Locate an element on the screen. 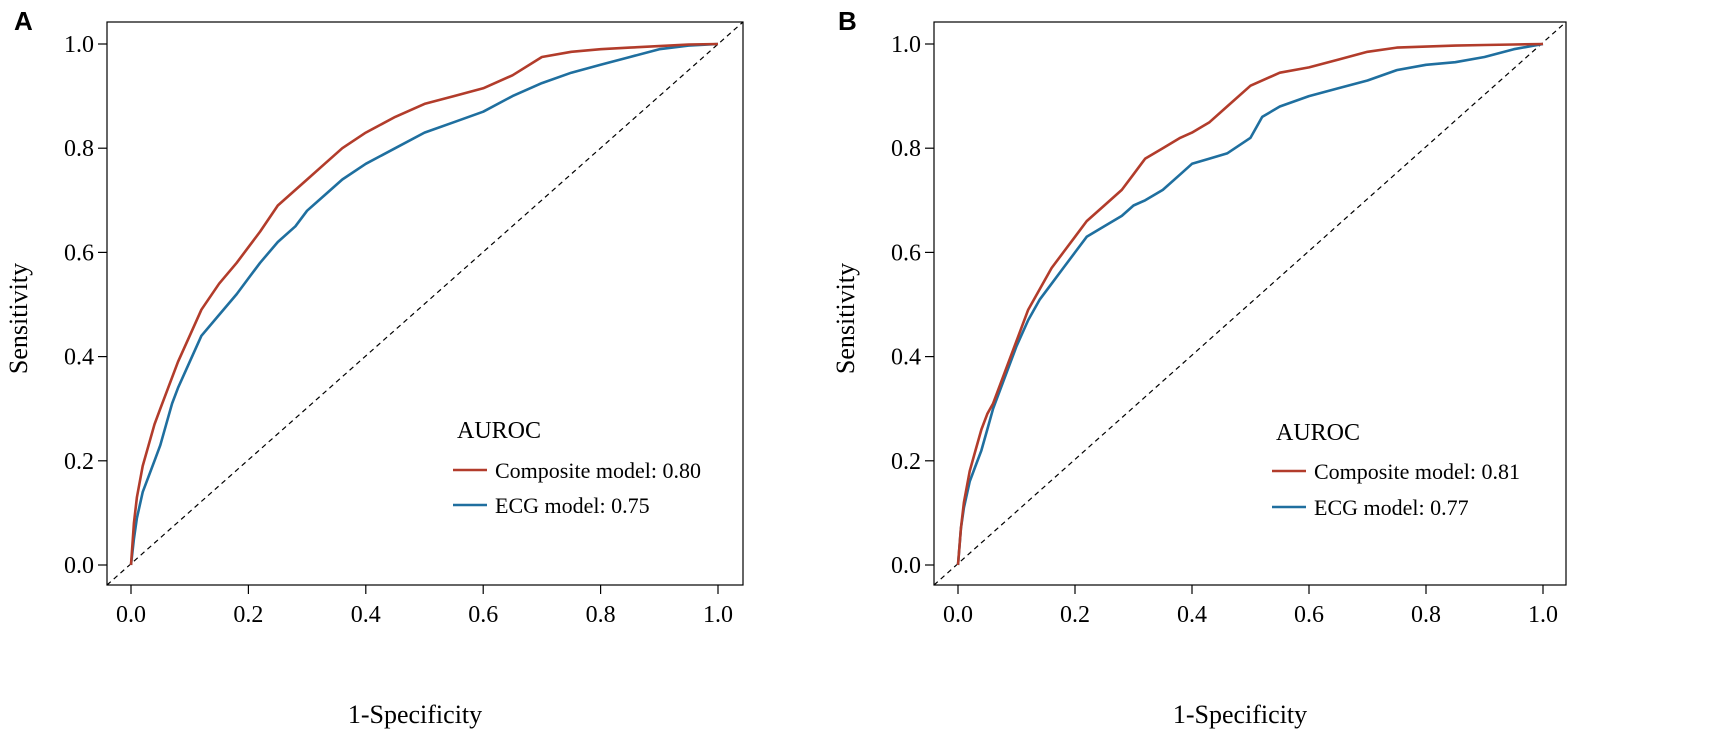  panel-letter: B is located at coordinates (847, 21).